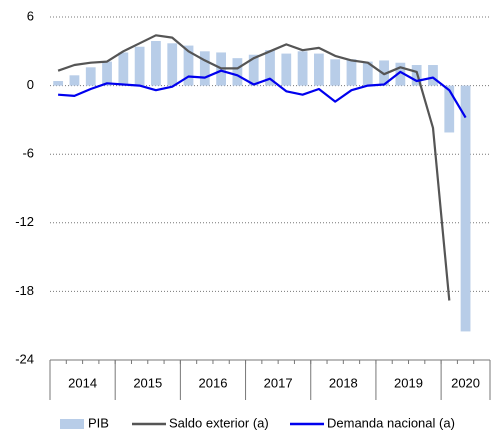 This screenshot has height=435, width=499. Describe the element at coordinates (24, 358) in the screenshot. I see `y-tick-label: -24` at that location.